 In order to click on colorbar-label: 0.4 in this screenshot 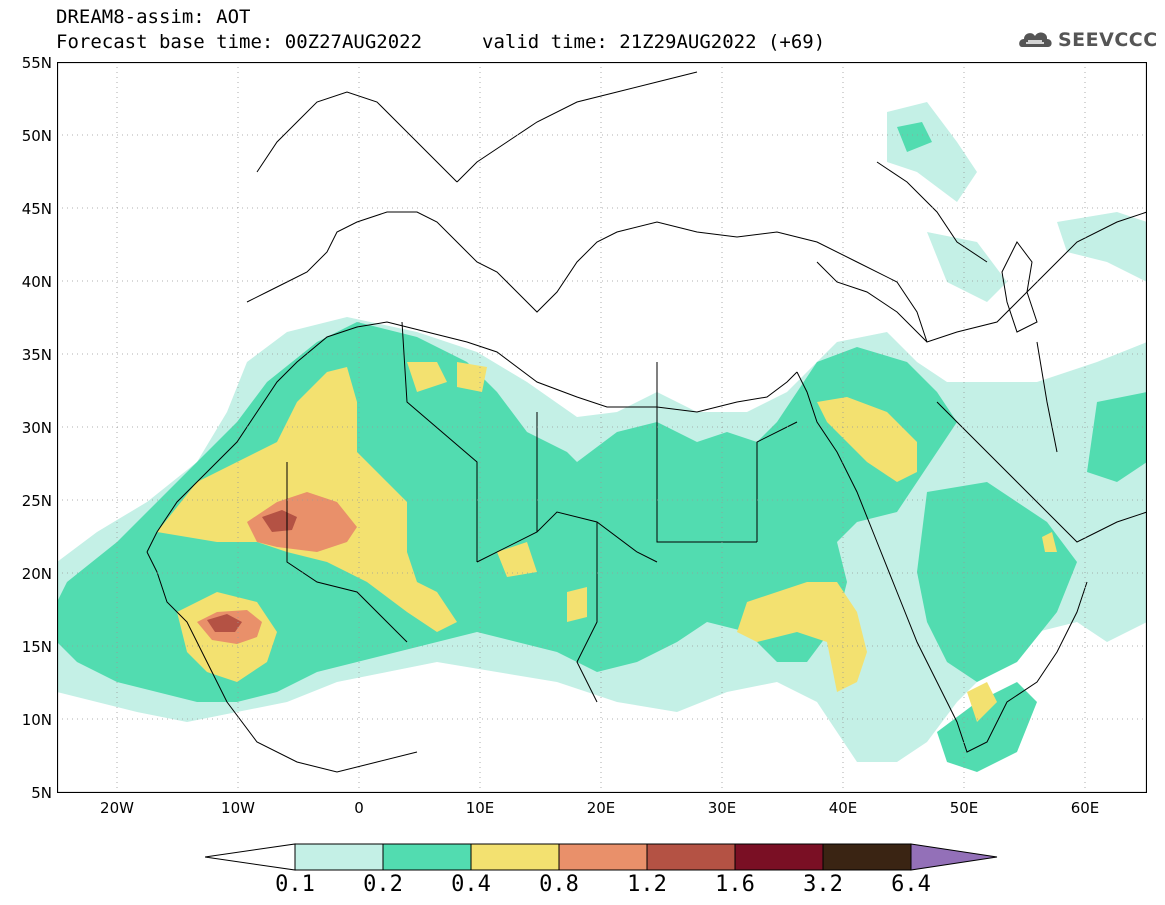, I will do `click(471, 884)`.